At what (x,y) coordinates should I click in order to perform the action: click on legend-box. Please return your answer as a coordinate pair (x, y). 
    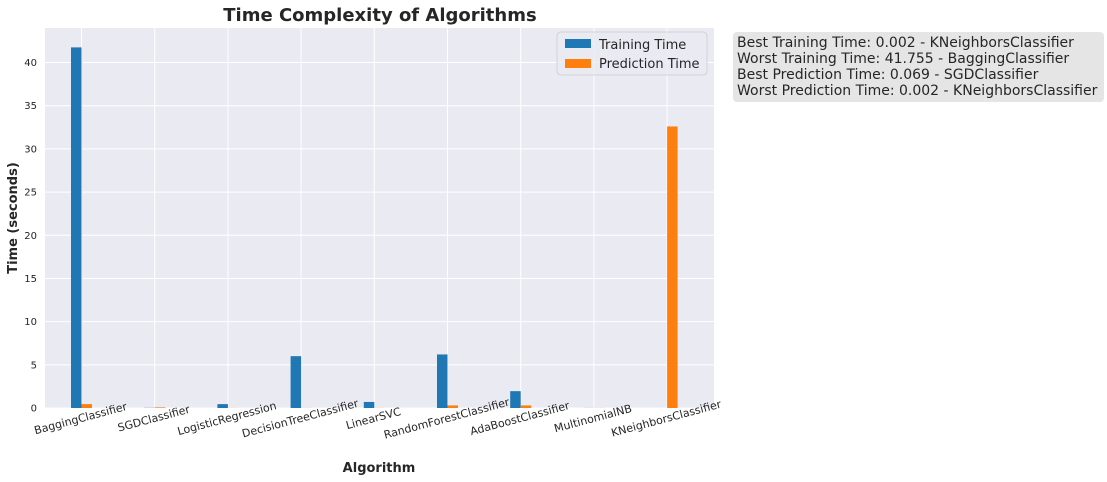
    Looking at the image, I should click on (632, 53).